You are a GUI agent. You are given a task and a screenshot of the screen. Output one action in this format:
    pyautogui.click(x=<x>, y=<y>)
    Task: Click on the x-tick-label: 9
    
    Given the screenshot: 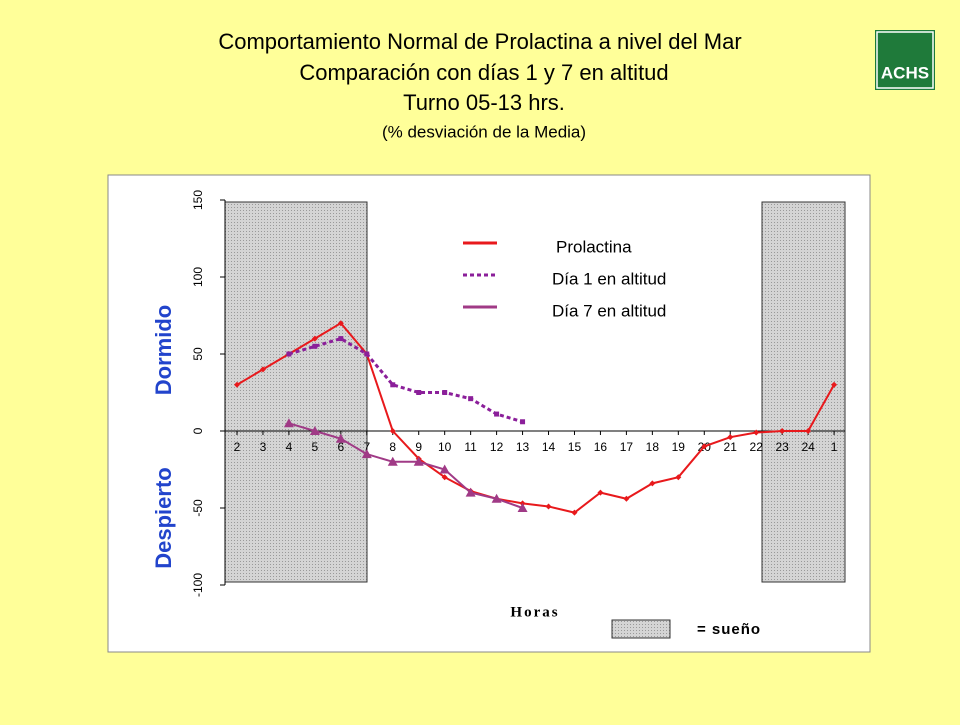 What is the action you would take?
    pyautogui.click(x=418, y=447)
    